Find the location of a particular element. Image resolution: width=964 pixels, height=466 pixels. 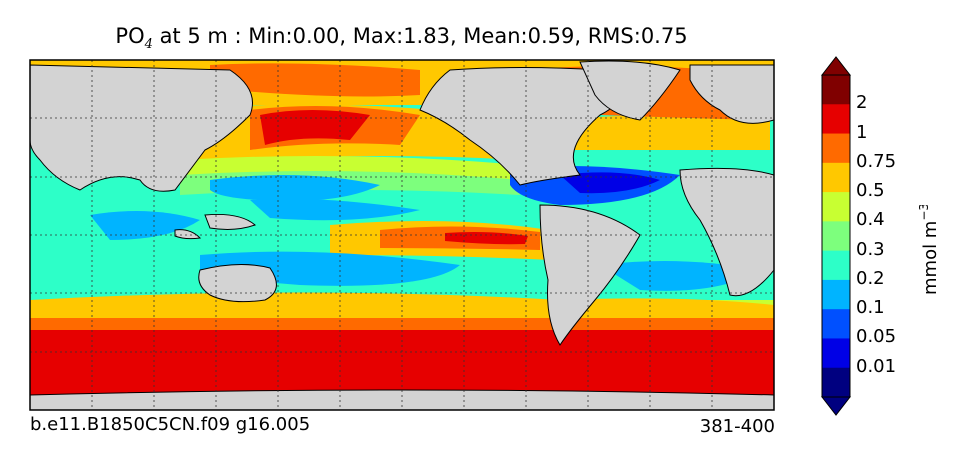

colorbar-label: mmol m−3 is located at coordinates (935, 254).